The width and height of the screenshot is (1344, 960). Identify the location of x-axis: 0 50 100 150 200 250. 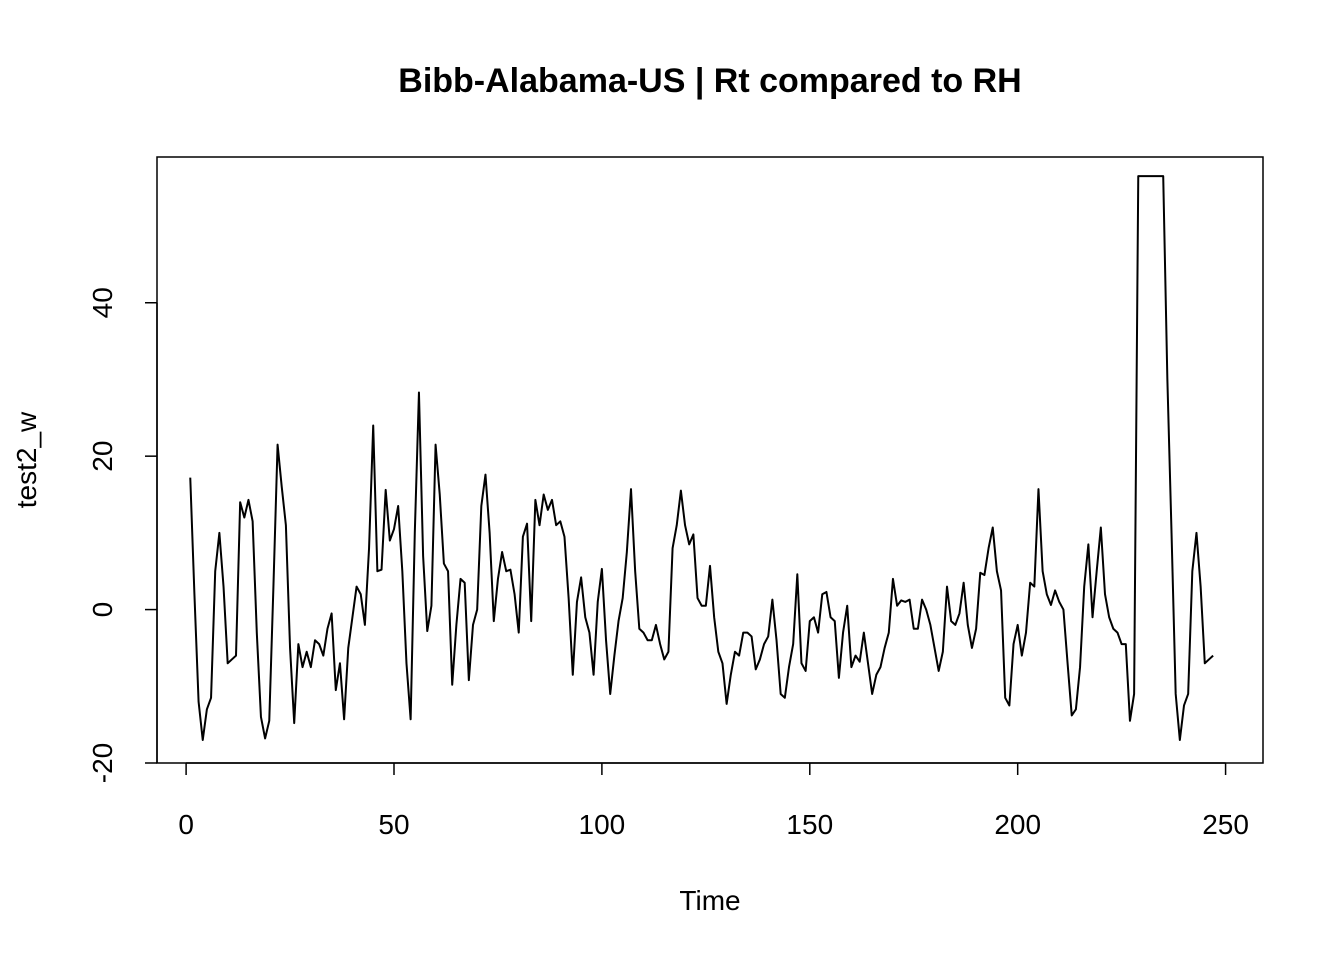
(713, 801).